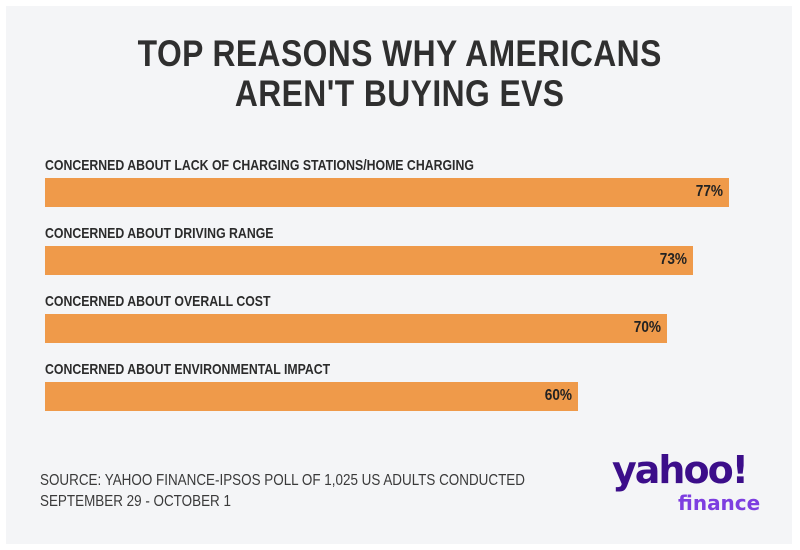  I want to click on category-label: CONCERNED ABOUT DRIVING RANGE, so click(159, 233).